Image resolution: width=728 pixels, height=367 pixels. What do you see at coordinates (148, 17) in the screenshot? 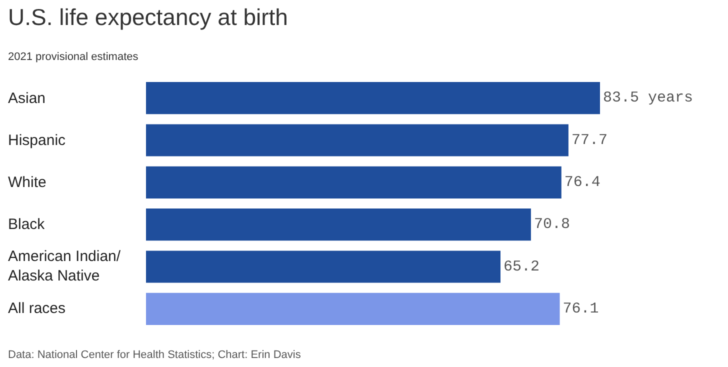
I see `chart-title: U.S. life expectancy at birth` at bounding box center [148, 17].